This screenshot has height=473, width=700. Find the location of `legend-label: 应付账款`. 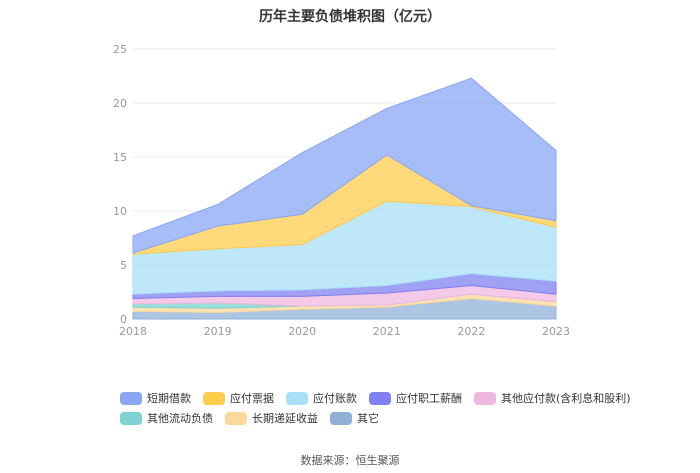

legend-label: 应付账款 is located at coordinates (335, 398).